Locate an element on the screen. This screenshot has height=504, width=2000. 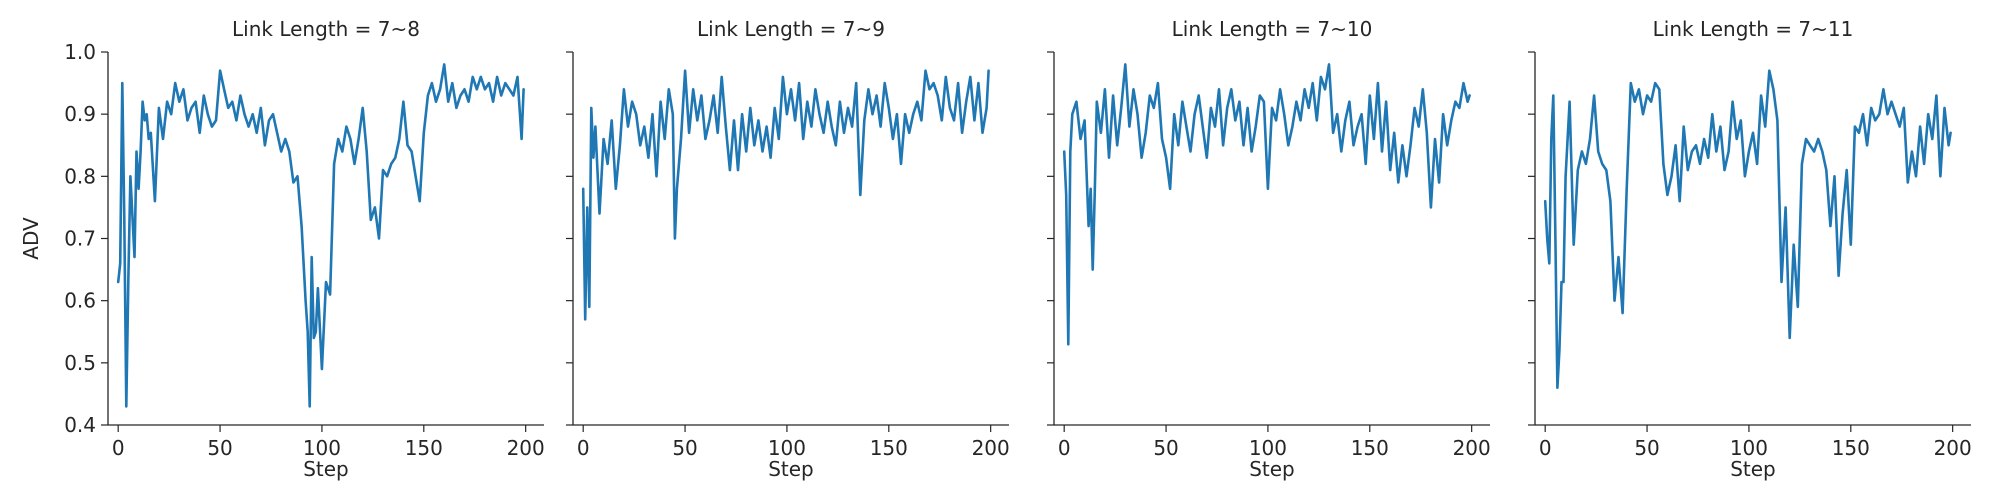
x-axis-label-2: Step is located at coordinates (791, 469).